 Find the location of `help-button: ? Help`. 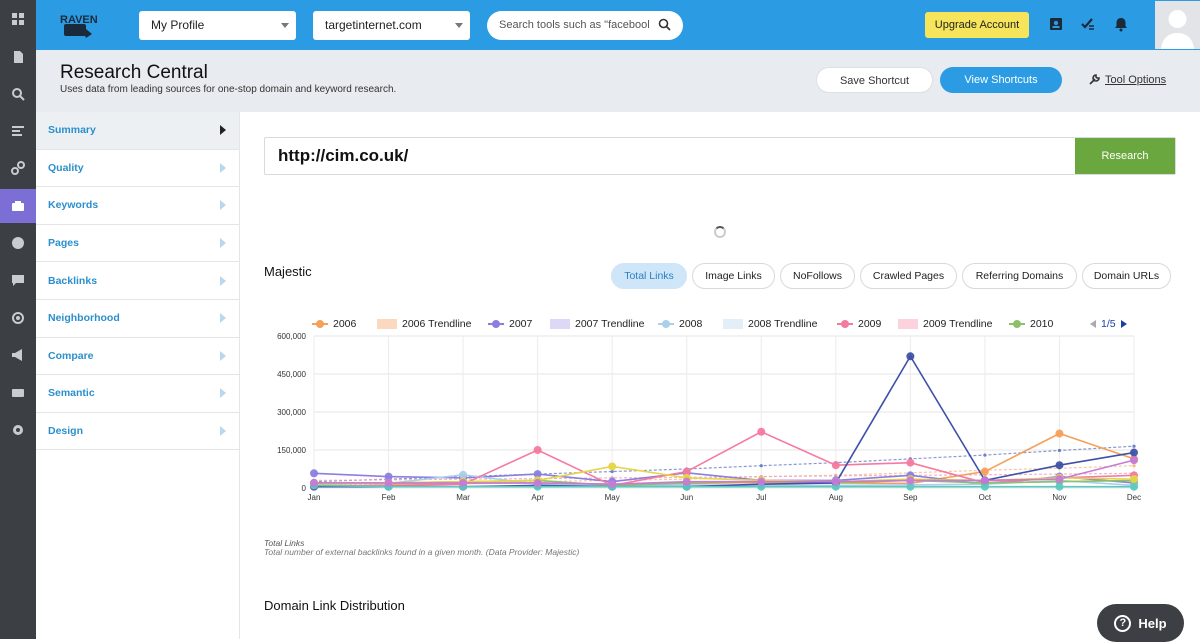

help-button: ? Help is located at coordinates (1140, 623).